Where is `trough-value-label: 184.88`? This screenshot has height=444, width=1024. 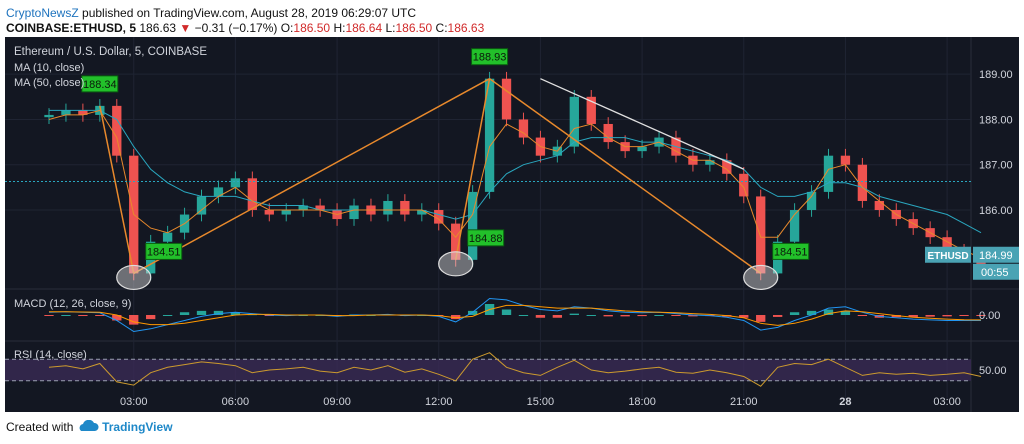 trough-value-label: 184.88 is located at coordinates (486, 239).